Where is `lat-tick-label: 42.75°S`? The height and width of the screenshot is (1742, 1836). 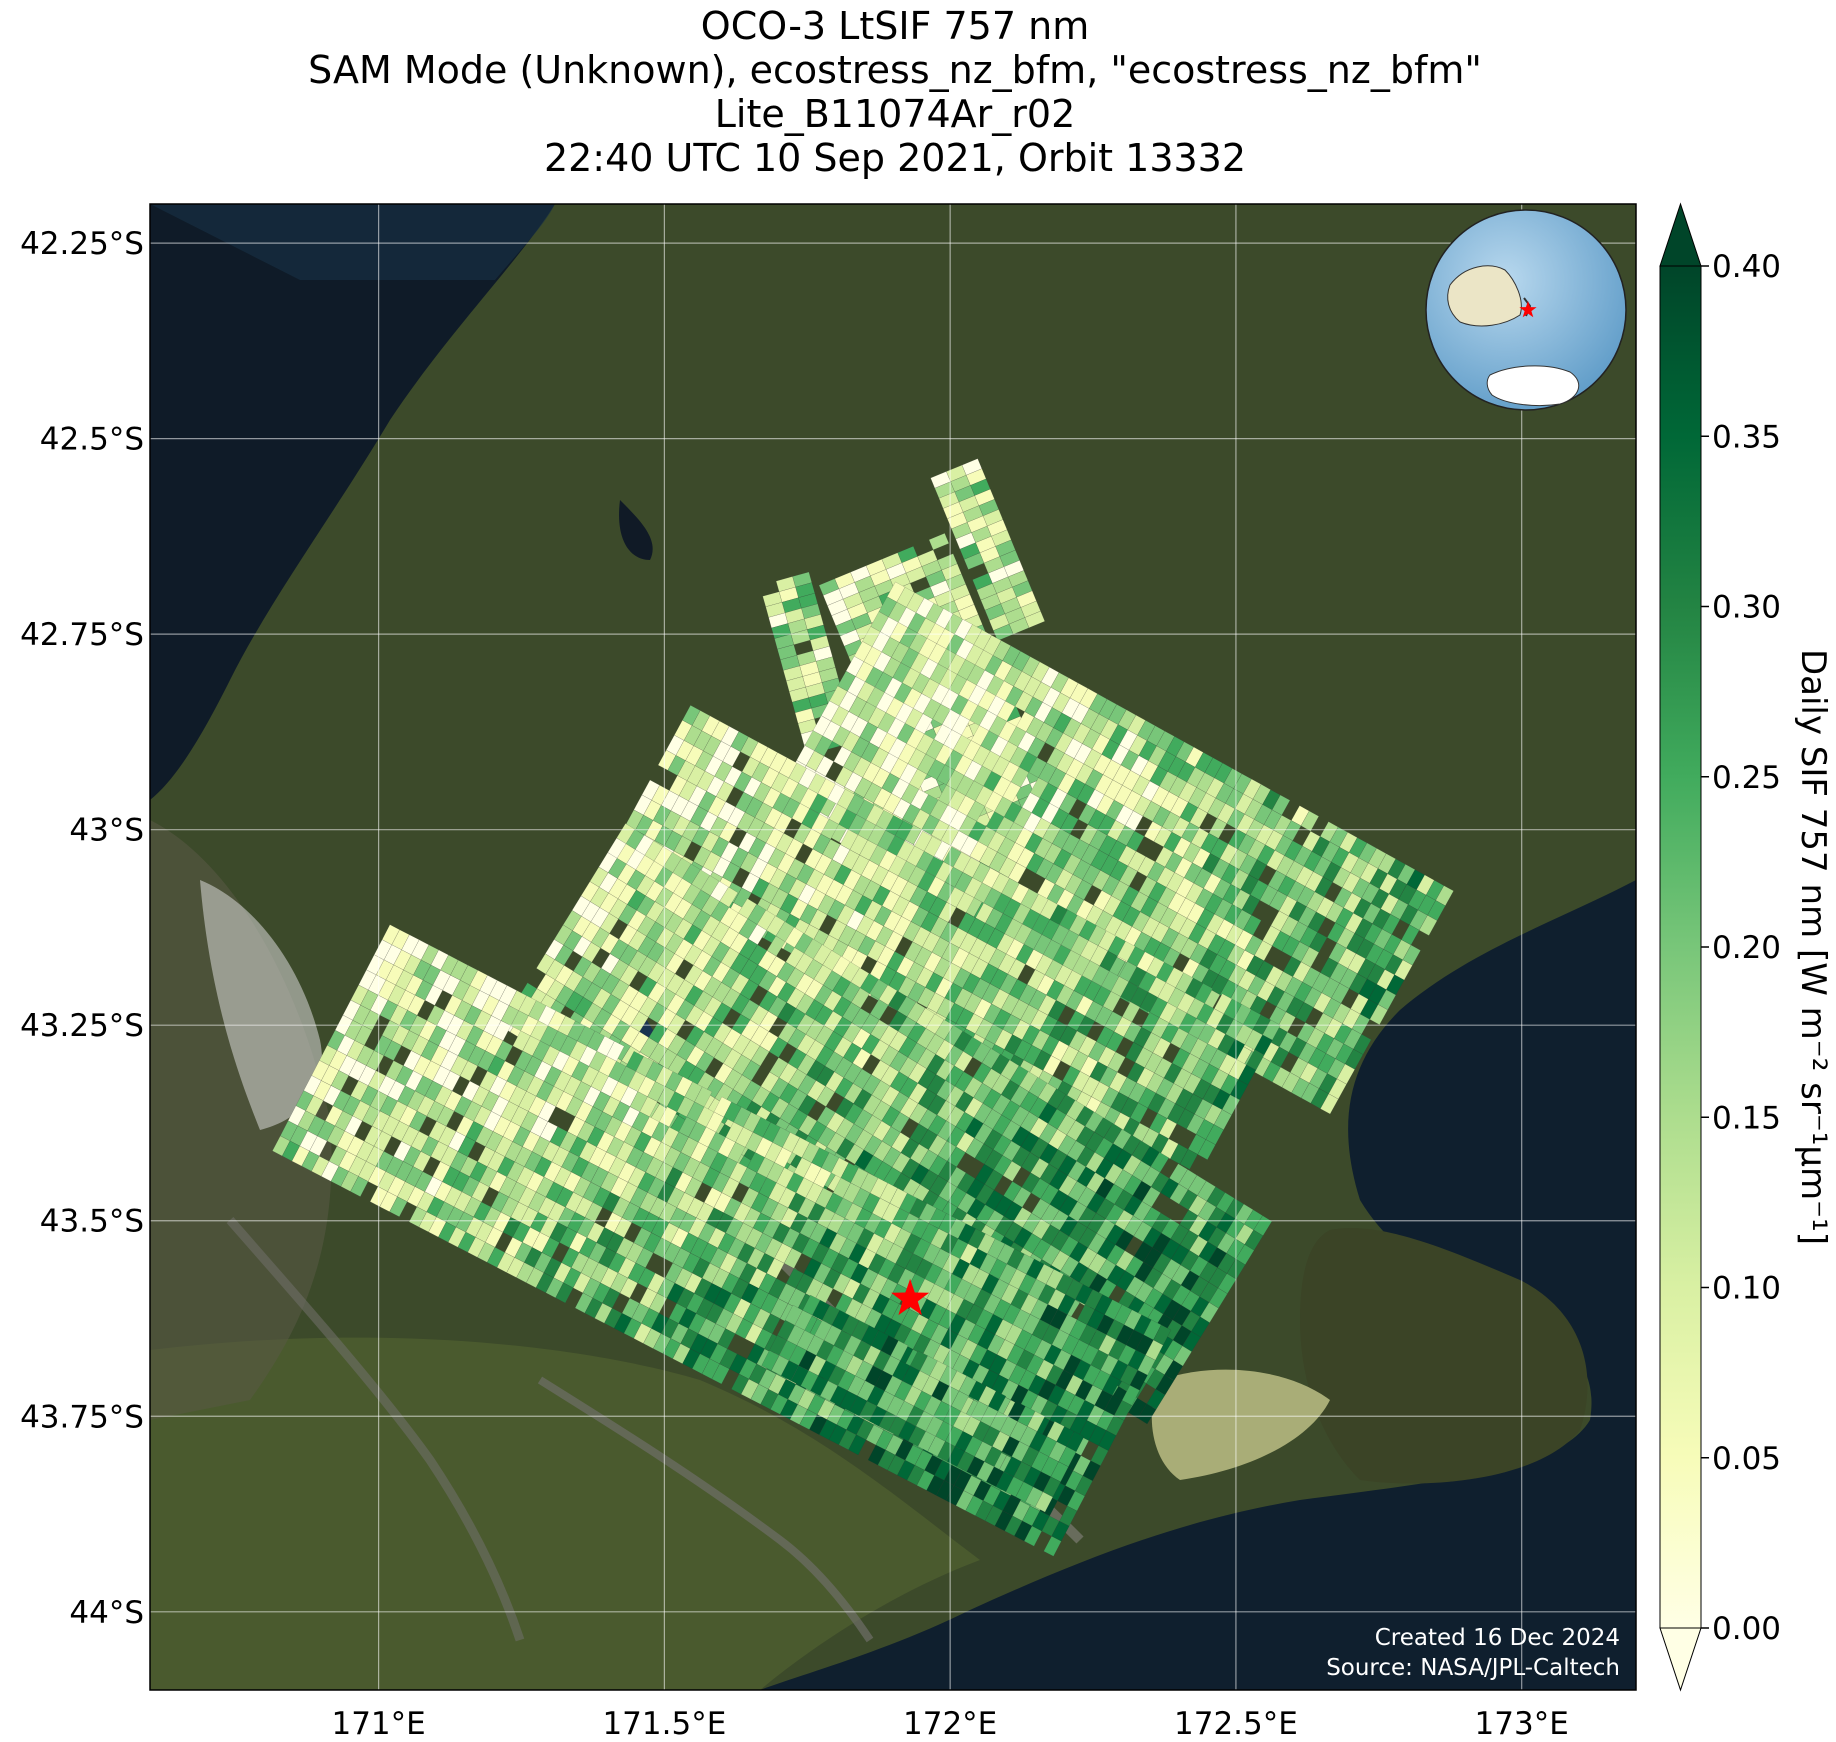 lat-tick-label: 42.75°S is located at coordinates (82, 635).